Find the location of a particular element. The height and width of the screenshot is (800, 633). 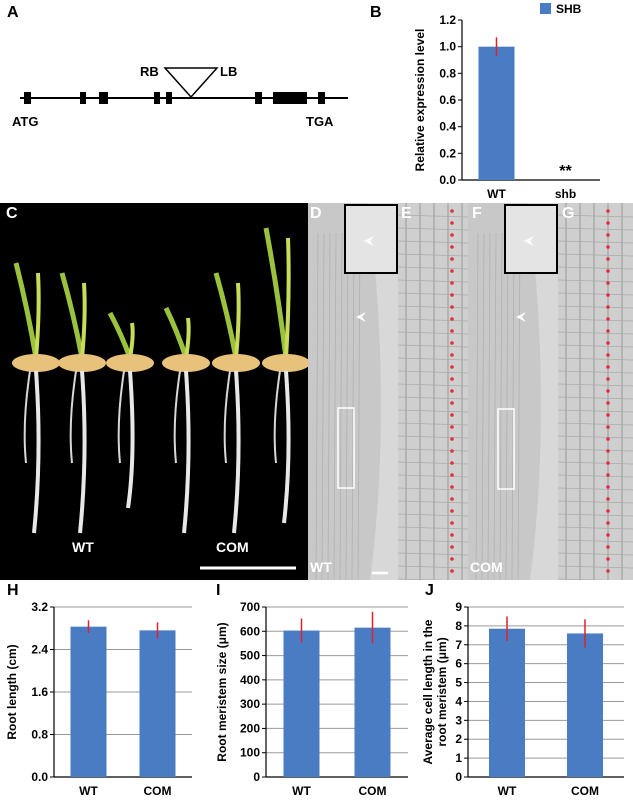

root-tip-wt is located at coordinates (353, 391).